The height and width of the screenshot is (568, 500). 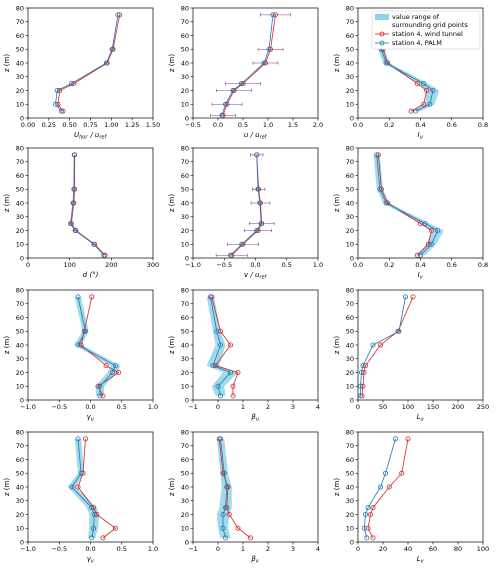 What do you see at coordinates (153, 549) in the screenshot?
I see `x-tick-label: 1.0` at bounding box center [153, 549].